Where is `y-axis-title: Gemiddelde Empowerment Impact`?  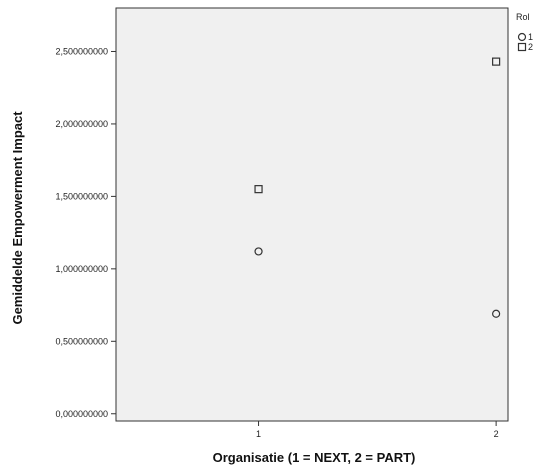 y-axis-title: Gemiddelde Empowerment Impact is located at coordinates (17, 218).